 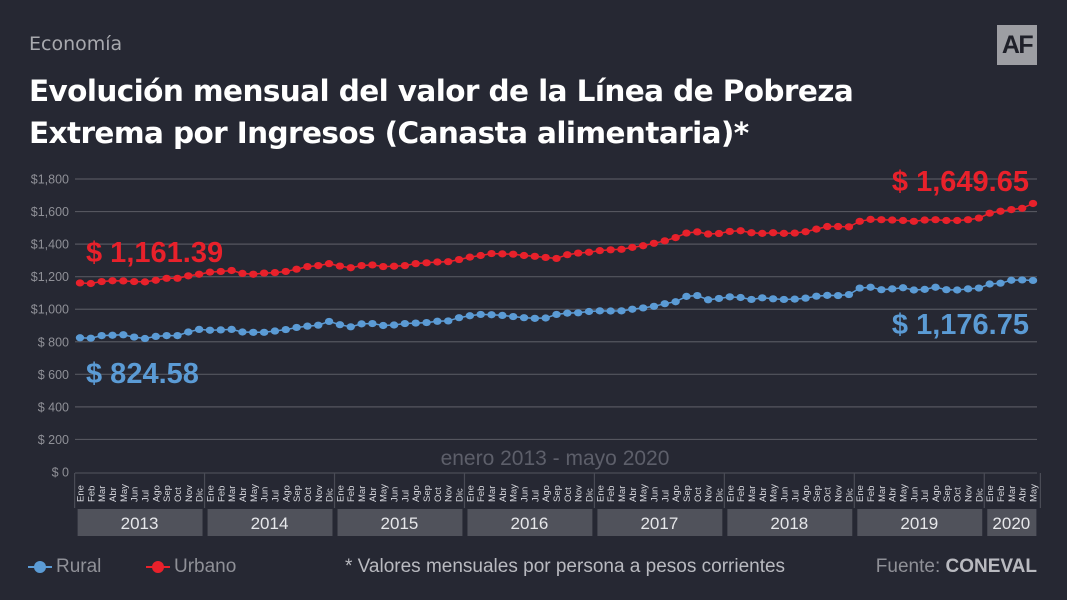 What do you see at coordinates (40, 567) in the screenshot?
I see `rural-line-marker-icon` at bounding box center [40, 567].